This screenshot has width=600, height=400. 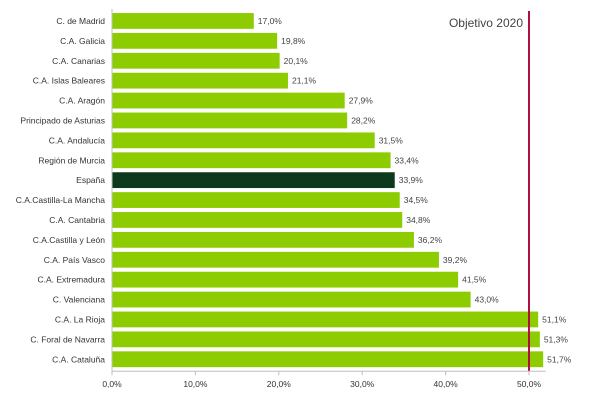 I want to click on category-label-5: Principado de Asturias, so click(x=62, y=120).